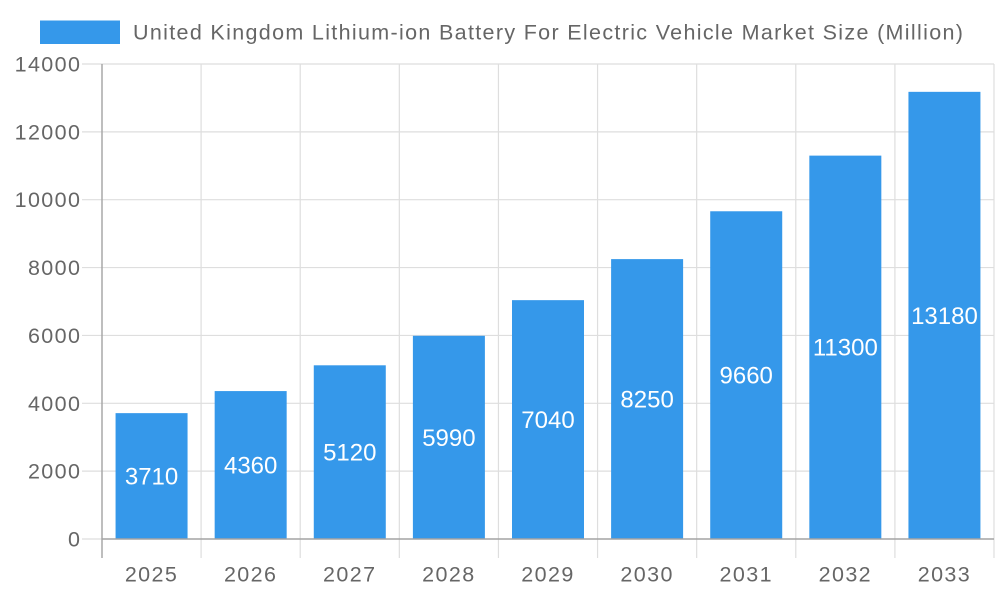 The width and height of the screenshot is (1000, 600). Describe the element at coordinates (448, 574) in the screenshot. I see `svg-text: 2028` at that location.